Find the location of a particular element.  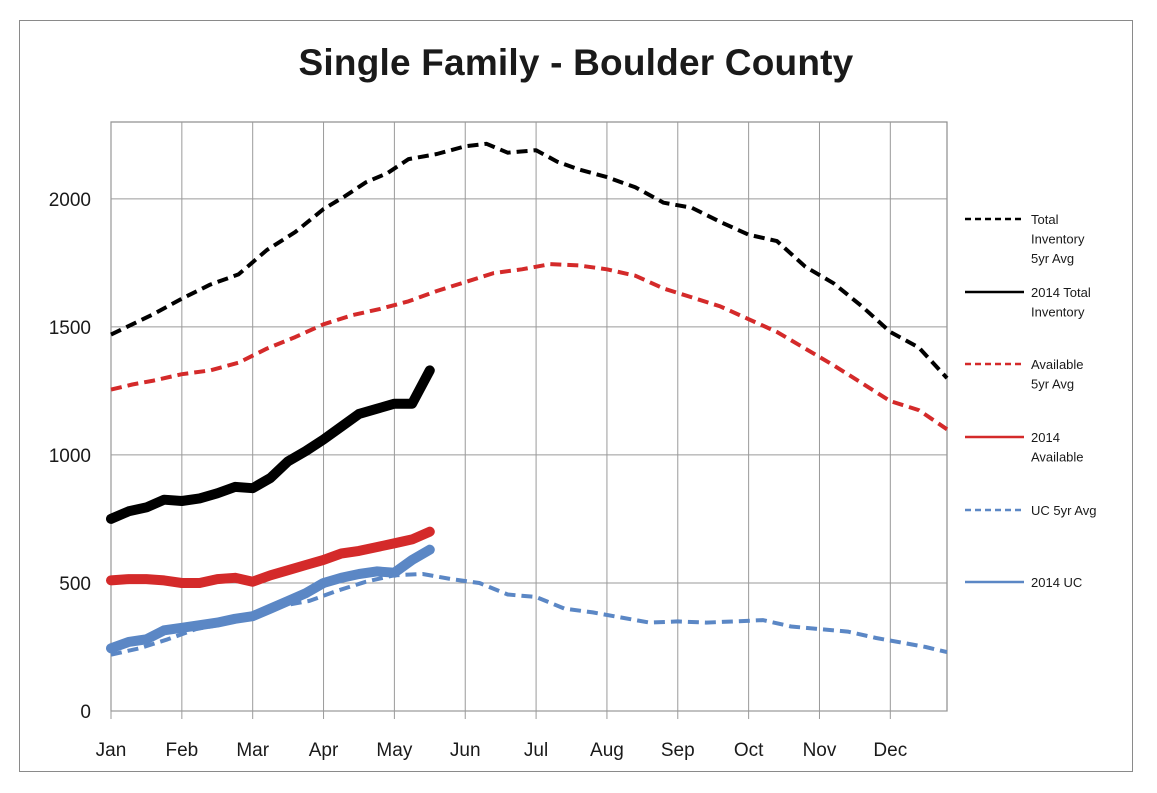

x-axis: Jan Feb Mar Apr May Jun Jul Aug Sep Oct Nov Dec is located at coordinates (502, 750).